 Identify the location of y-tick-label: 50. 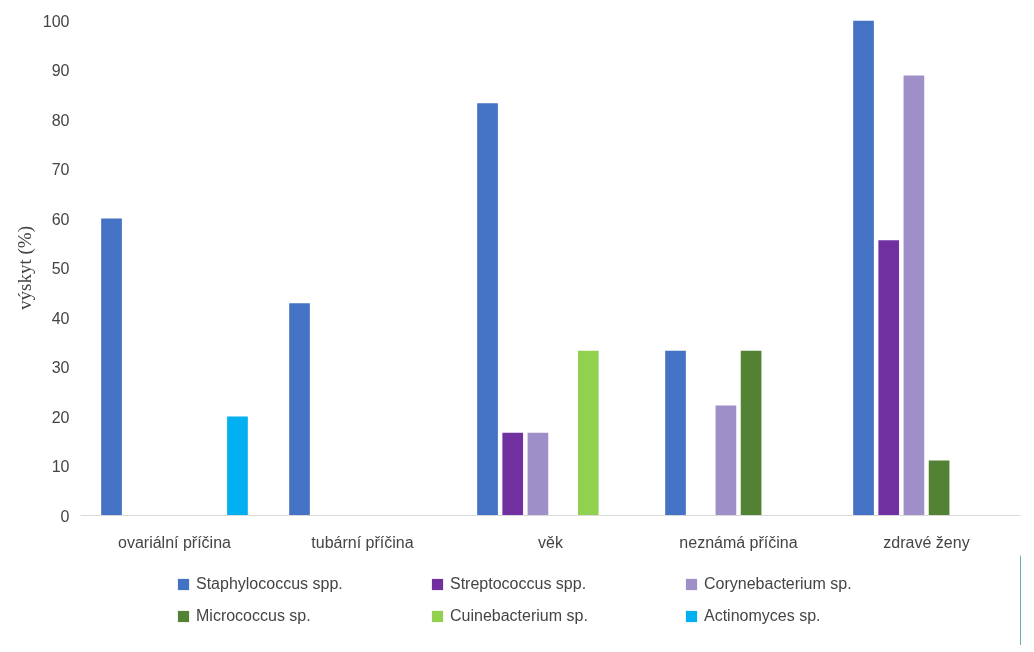
(60, 268).